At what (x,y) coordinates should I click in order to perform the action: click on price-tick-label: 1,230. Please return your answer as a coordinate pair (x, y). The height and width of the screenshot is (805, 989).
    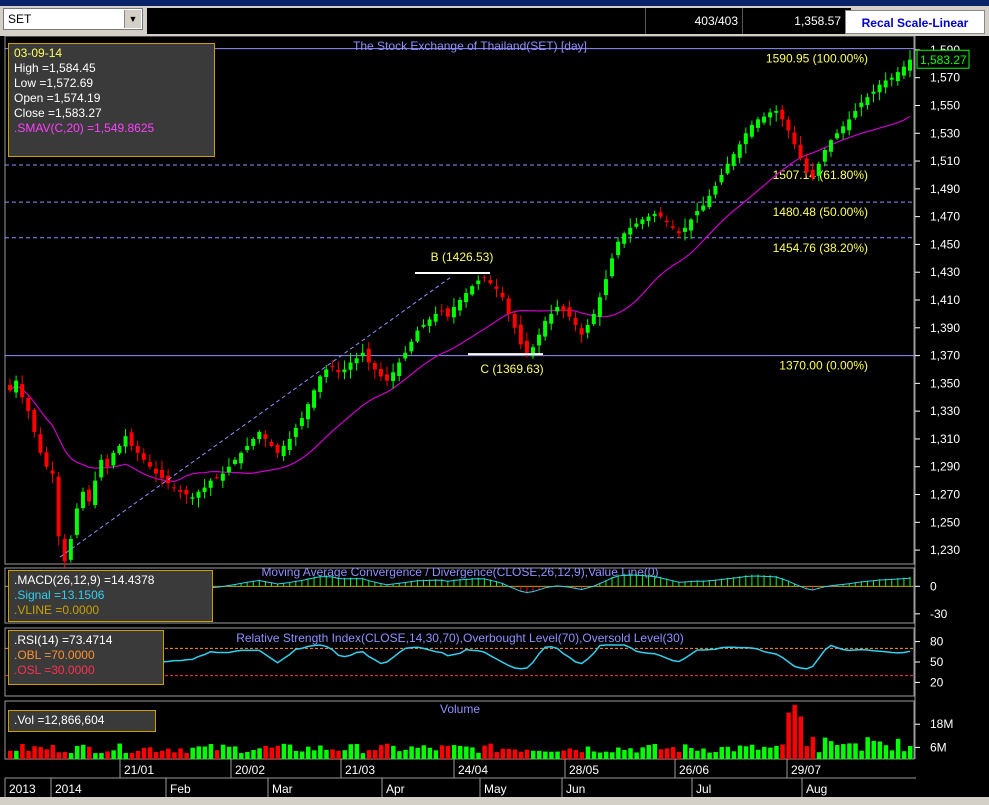
    Looking at the image, I should click on (945, 550).